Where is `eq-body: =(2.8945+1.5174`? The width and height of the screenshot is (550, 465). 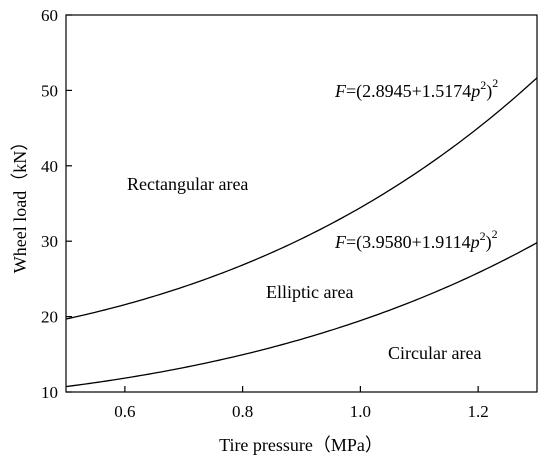 eq-body: =(2.8945+1.5174 is located at coordinates (408, 91).